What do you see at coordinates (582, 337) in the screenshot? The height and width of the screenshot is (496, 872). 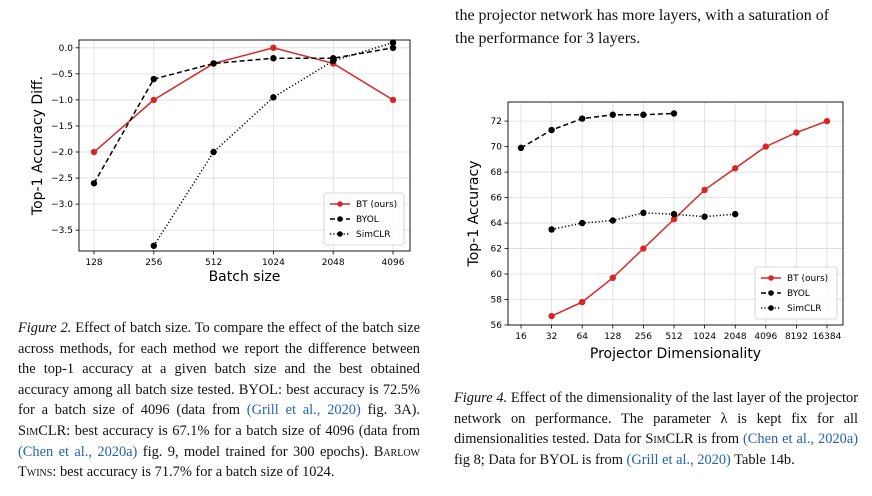 I see `x-tick-label: 64` at bounding box center [582, 337].